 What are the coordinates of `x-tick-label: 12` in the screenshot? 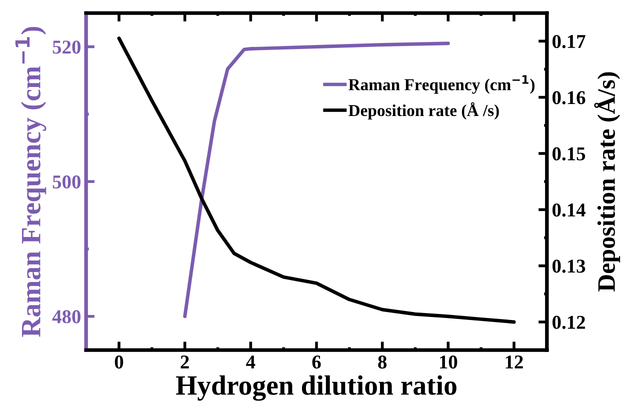 It's located at (514, 362).